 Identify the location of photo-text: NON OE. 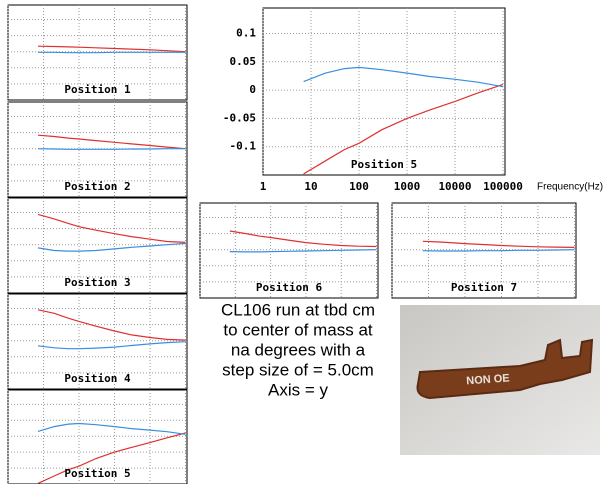
(488, 379).